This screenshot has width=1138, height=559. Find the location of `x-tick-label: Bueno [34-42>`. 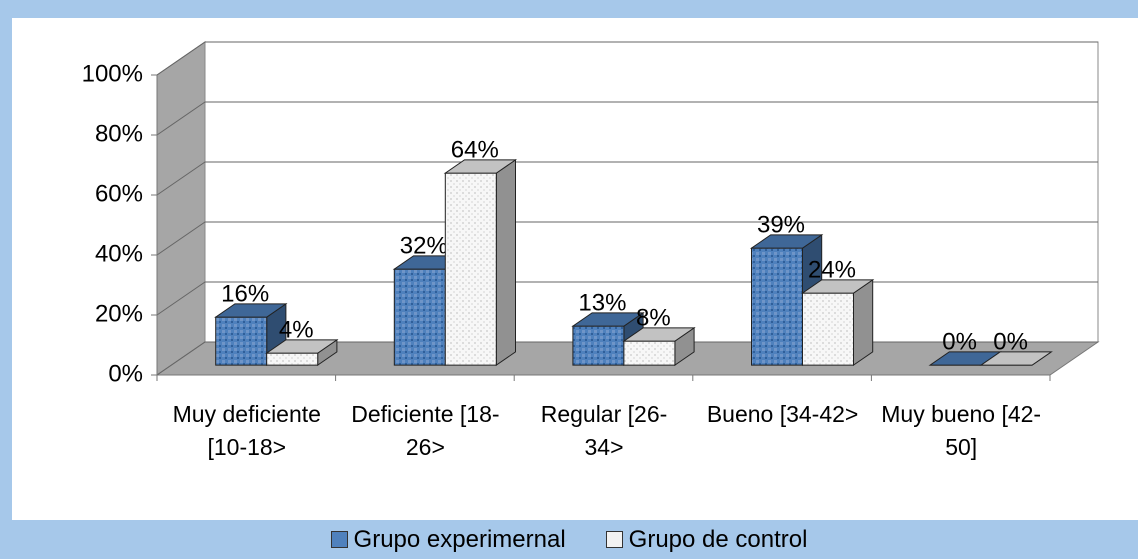

x-tick-label: Bueno [34-42> is located at coordinates (782, 414).